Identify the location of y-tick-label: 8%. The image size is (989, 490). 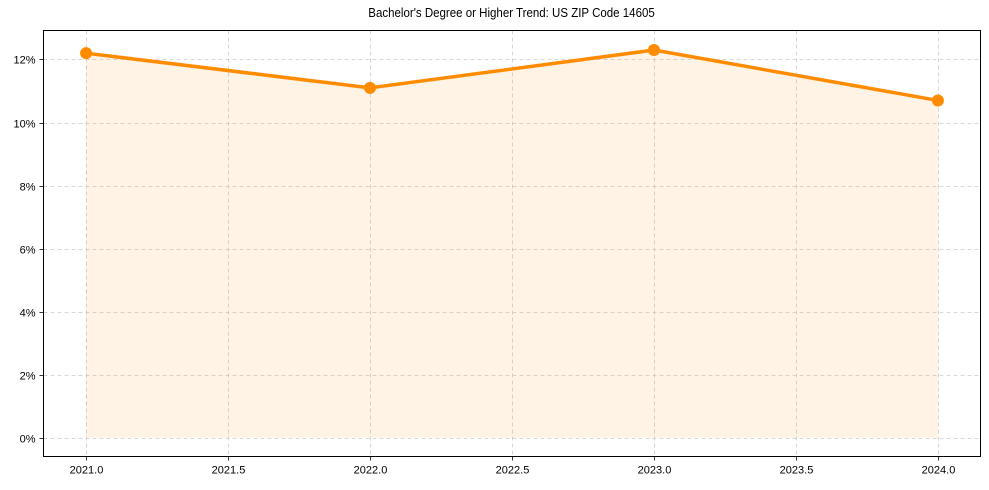
(28, 188).